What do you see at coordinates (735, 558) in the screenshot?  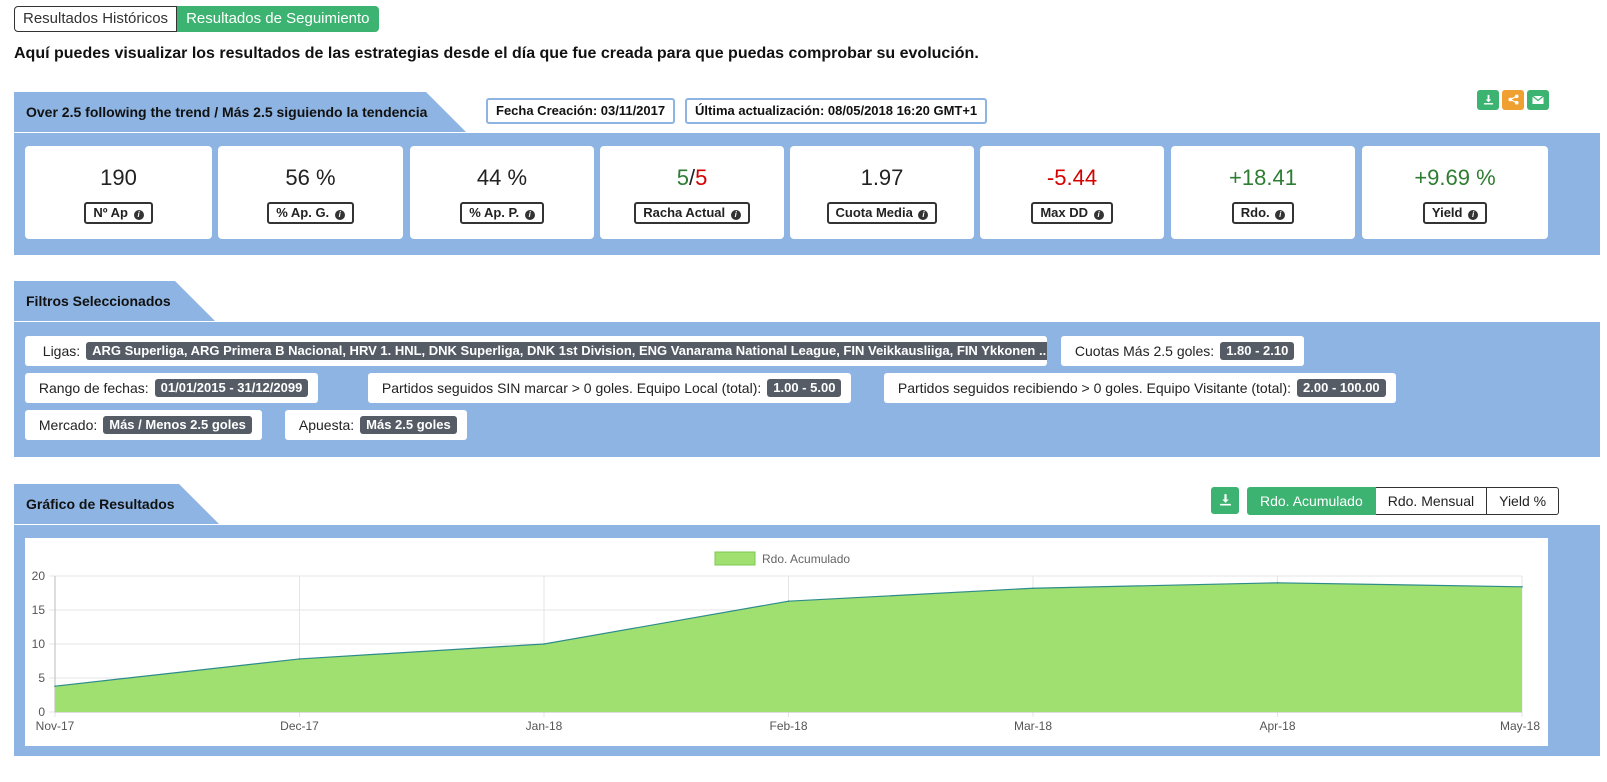 I see `legend-swatch` at bounding box center [735, 558].